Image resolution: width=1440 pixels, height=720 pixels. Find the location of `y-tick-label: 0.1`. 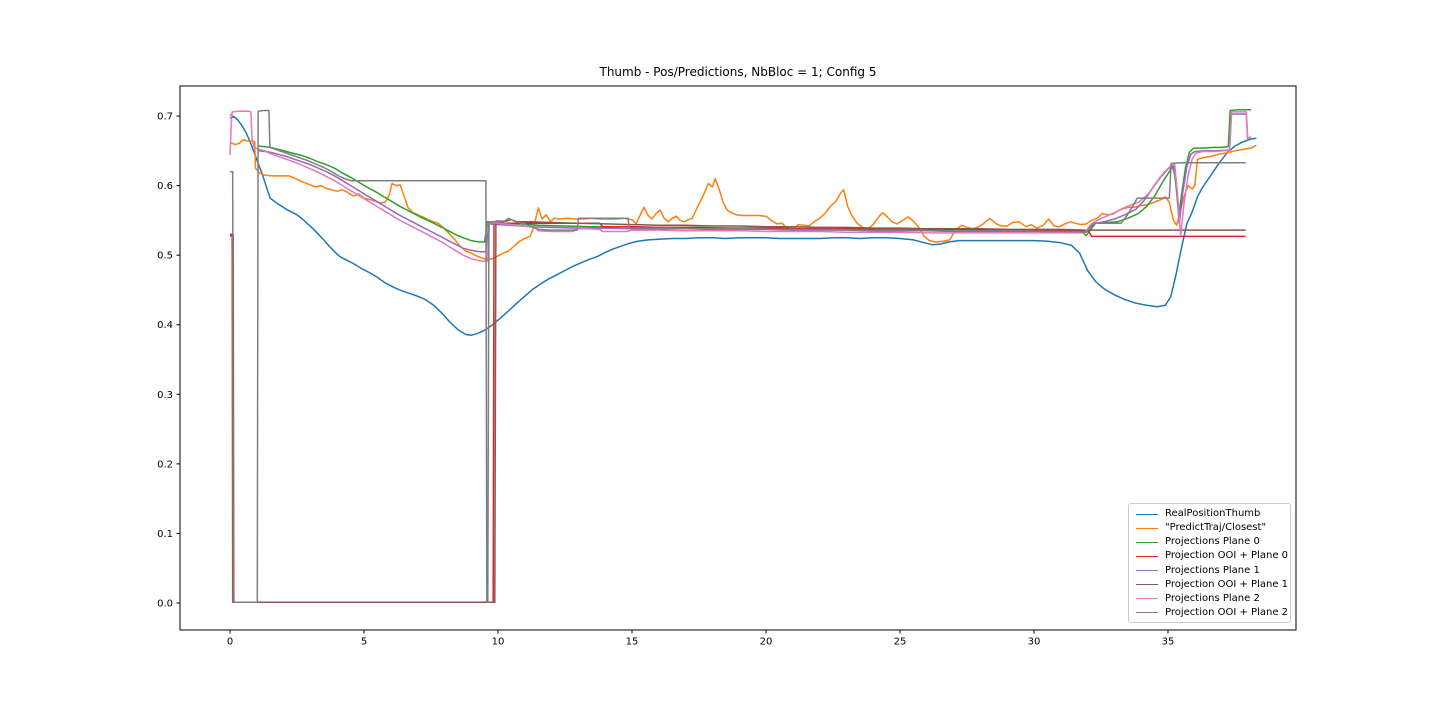

y-tick-label: 0.1 is located at coordinates (165, 534).